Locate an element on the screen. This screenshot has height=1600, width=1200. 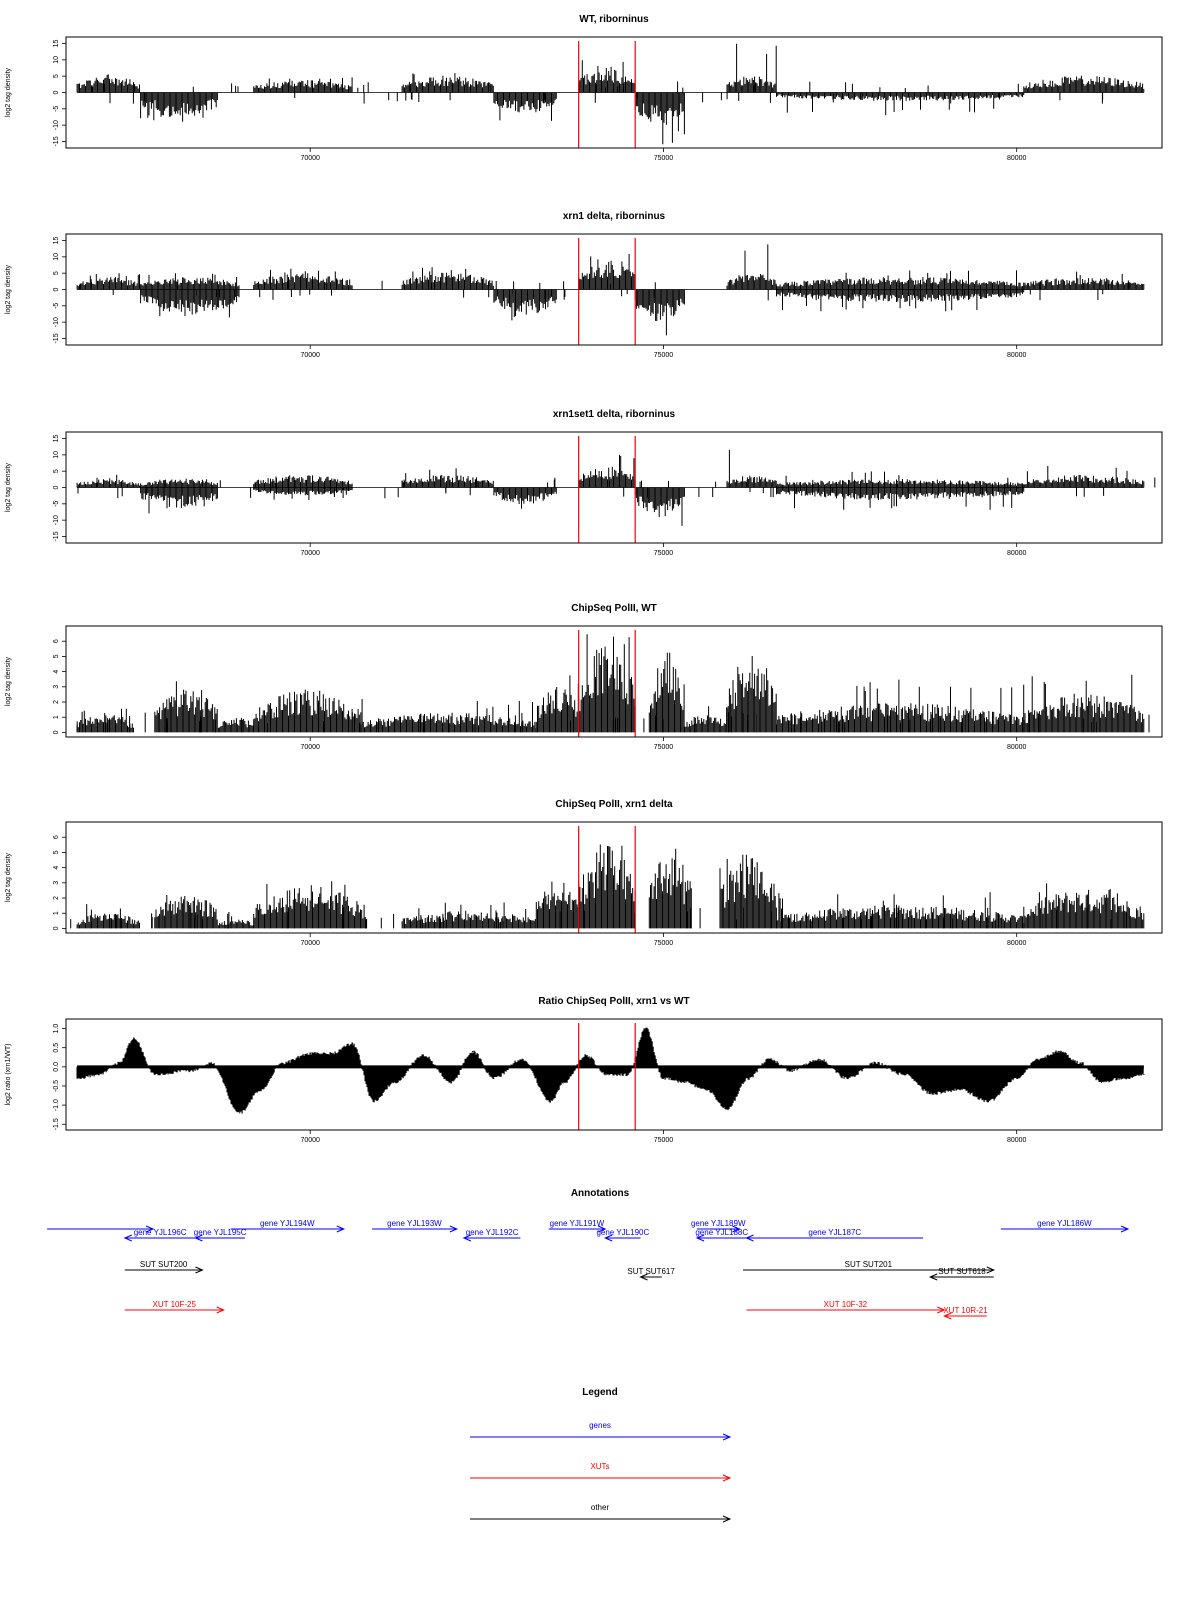
y-tick-label: 0 is located at coordinates (56, 289).